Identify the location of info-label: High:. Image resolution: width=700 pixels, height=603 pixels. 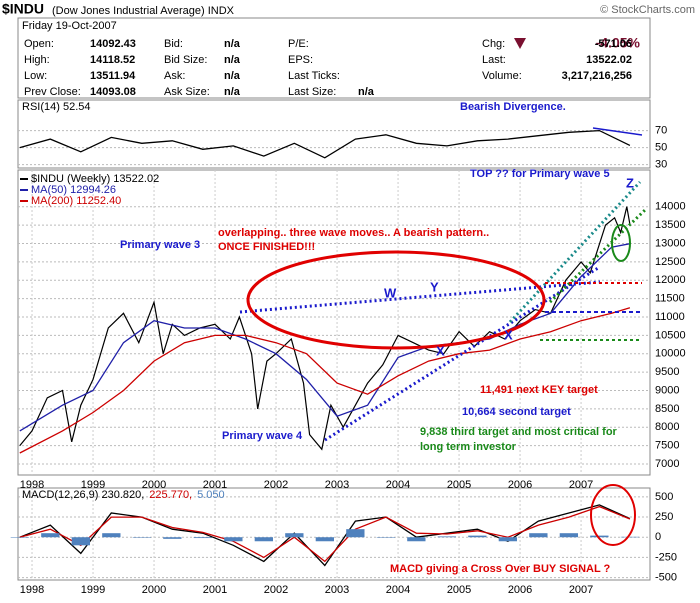
(37, 60).